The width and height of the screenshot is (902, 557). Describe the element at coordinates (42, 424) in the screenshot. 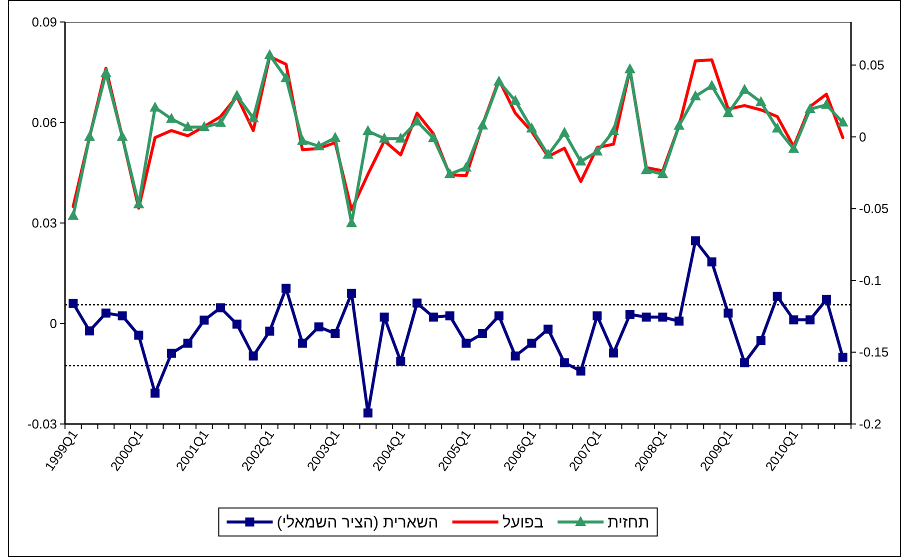

I see `y-tick-label: -0.03` at that location.